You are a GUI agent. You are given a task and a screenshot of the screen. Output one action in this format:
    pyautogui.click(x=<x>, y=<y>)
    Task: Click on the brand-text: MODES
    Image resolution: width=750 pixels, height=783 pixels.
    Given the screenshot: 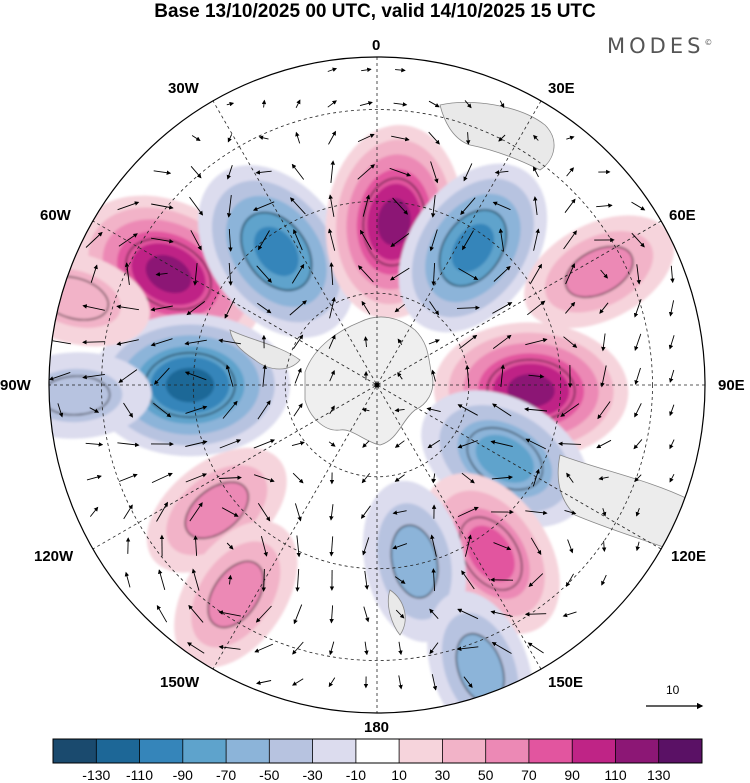 What is the action you would take?
    pyautogui.click(x=656, y=46)
    